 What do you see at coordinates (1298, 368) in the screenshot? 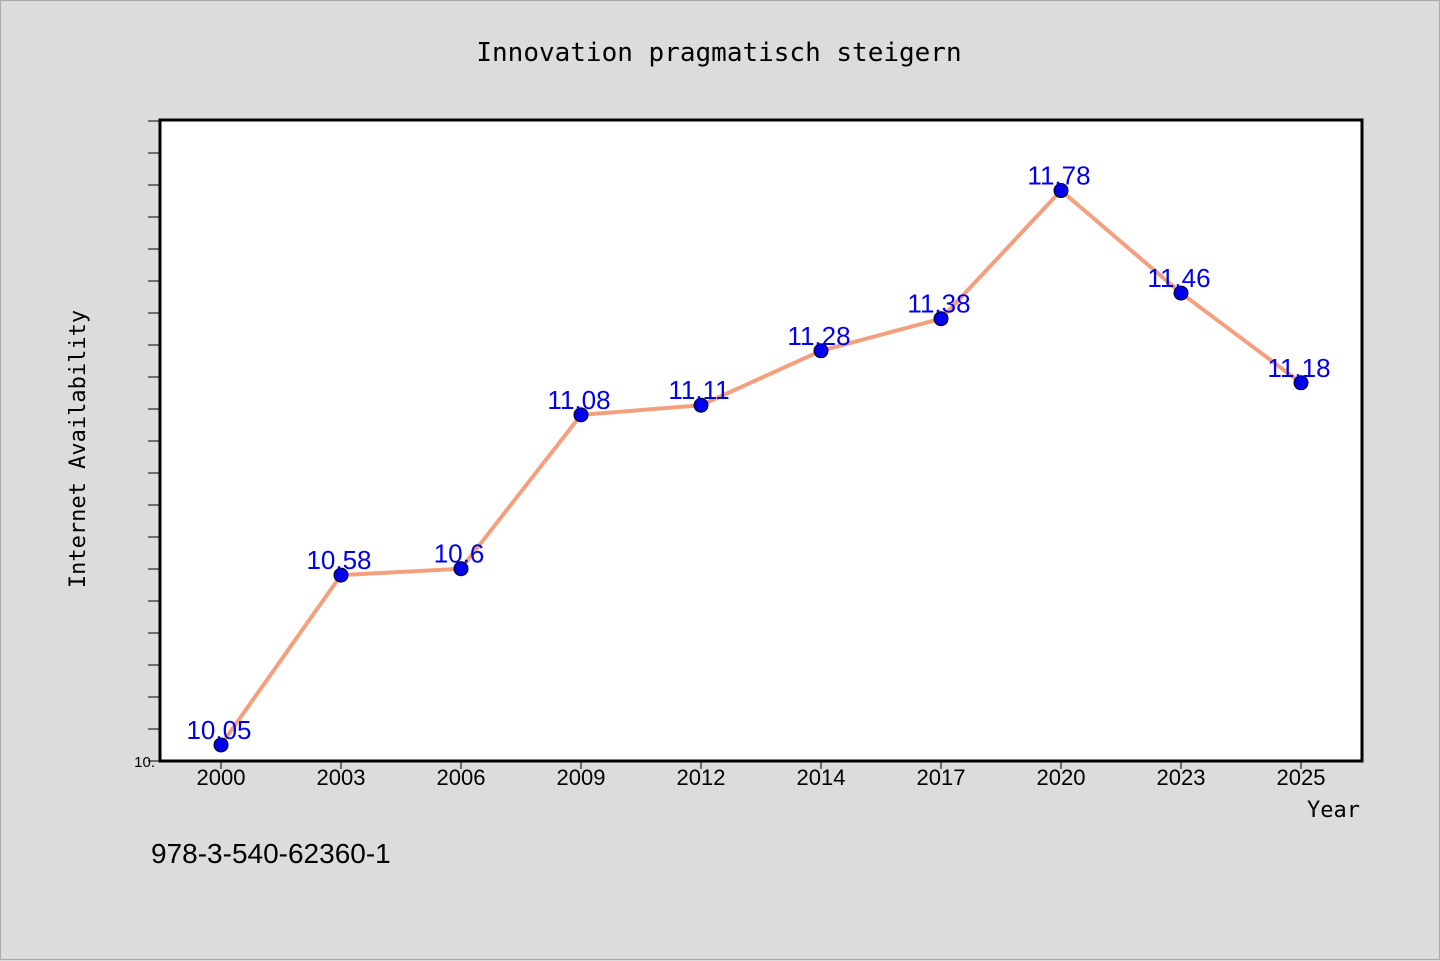
I see `data-label: 11.18` at bounding box center [1298, 368].